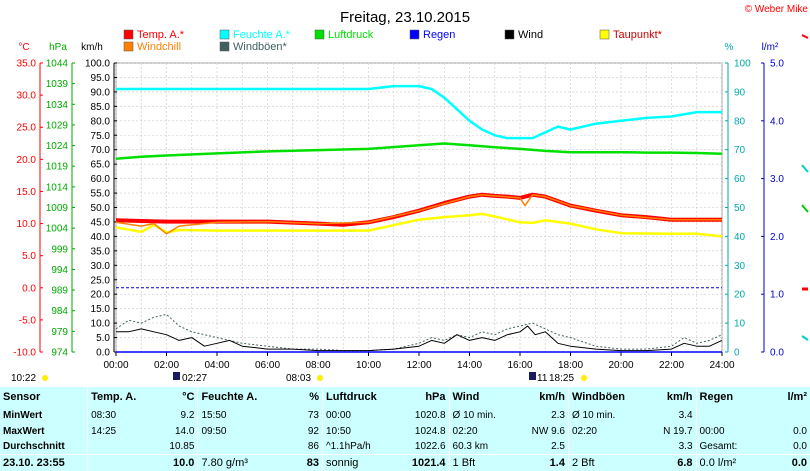 This screenshot has width=810, height=471. I want to click on wind-tick-label: 40.0, so click(101, 237).